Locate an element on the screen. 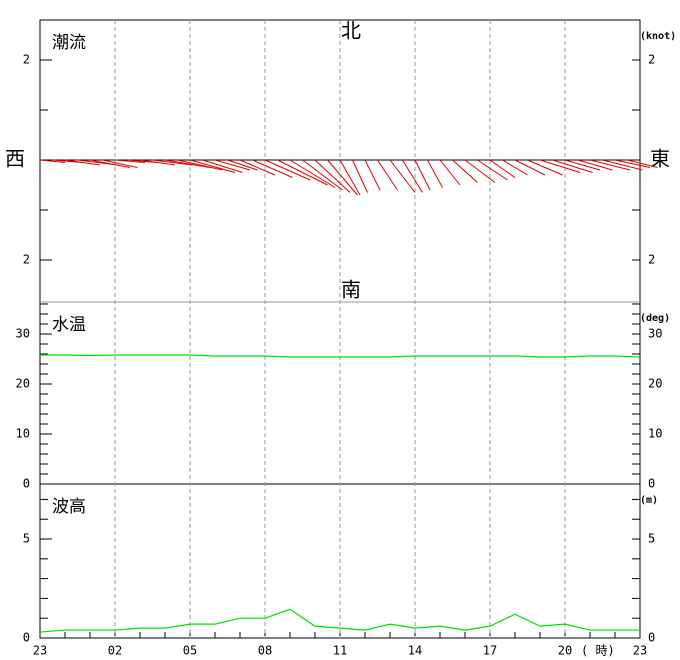  y-tick-label-right: 10 is located at coordinates (655, 434).